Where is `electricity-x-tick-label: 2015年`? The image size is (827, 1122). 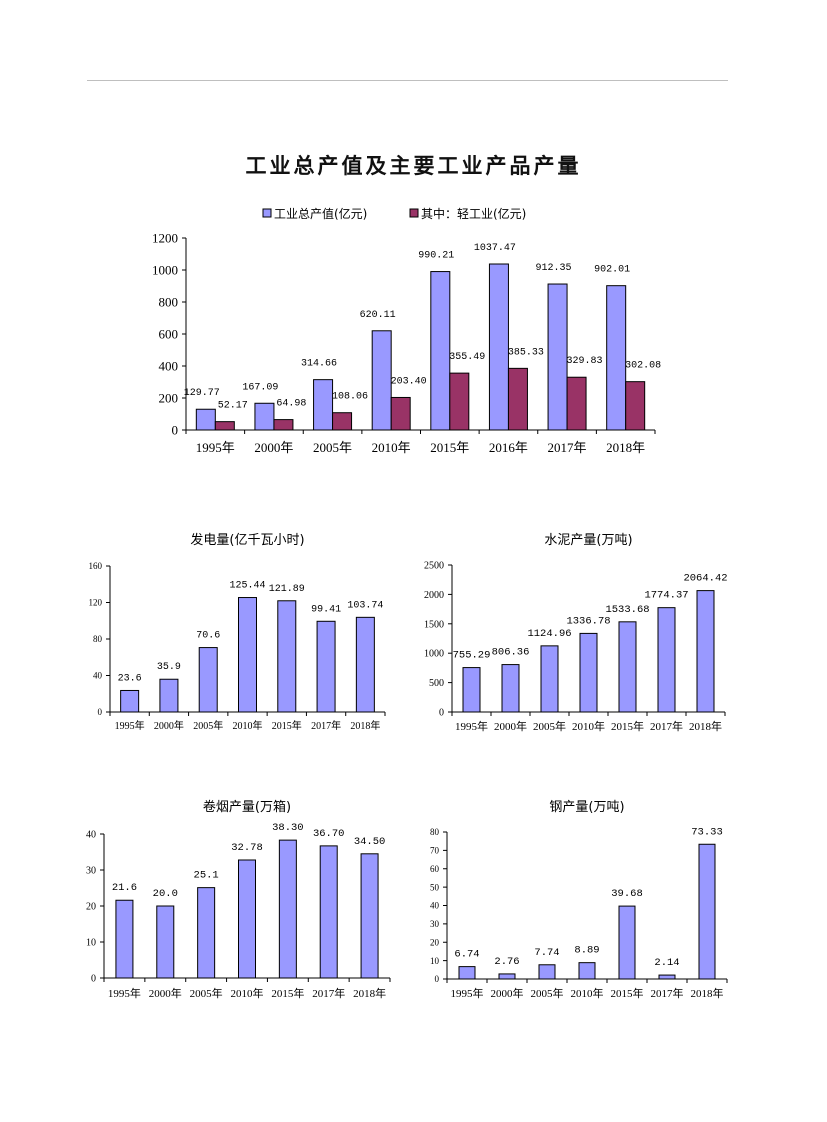 electricity-x-tick-label: 2015年 is located at coordinates (287, 725).